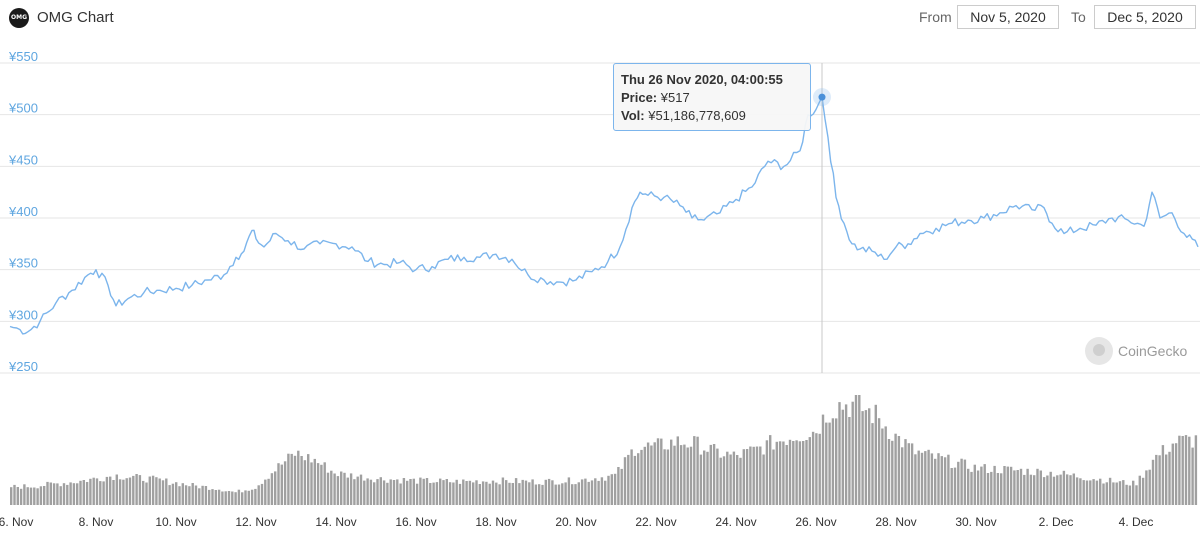 This screenshot has width=1200, height=533. Describe the element at coordinates (822, 97) in the screenshot. I see `hover-point` at that location.